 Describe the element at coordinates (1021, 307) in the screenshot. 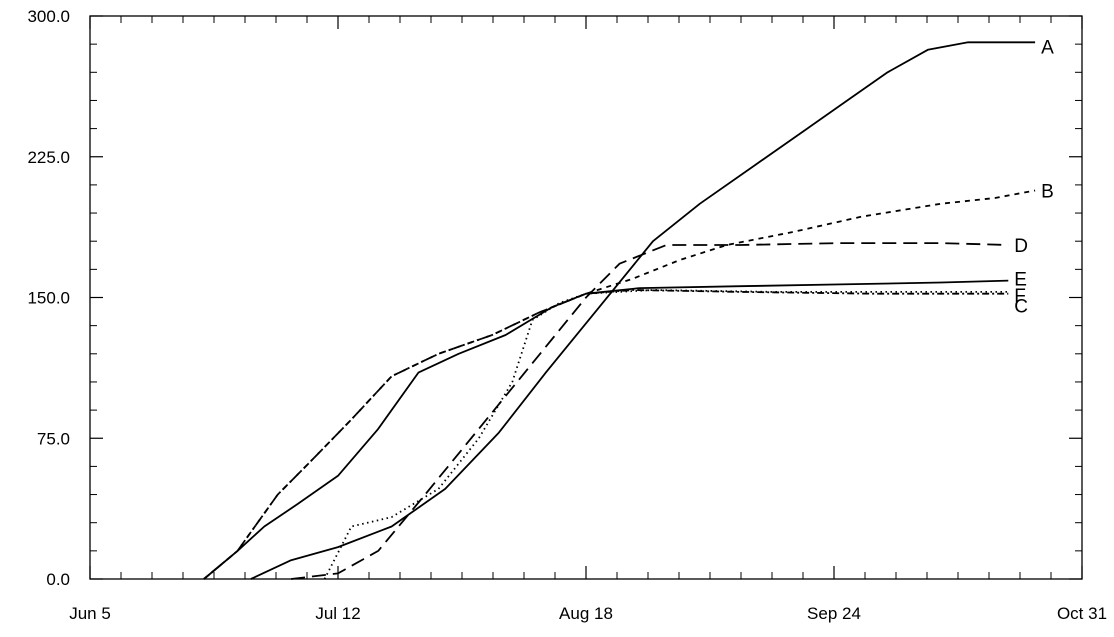

I see `series-label-C: C` at that location.